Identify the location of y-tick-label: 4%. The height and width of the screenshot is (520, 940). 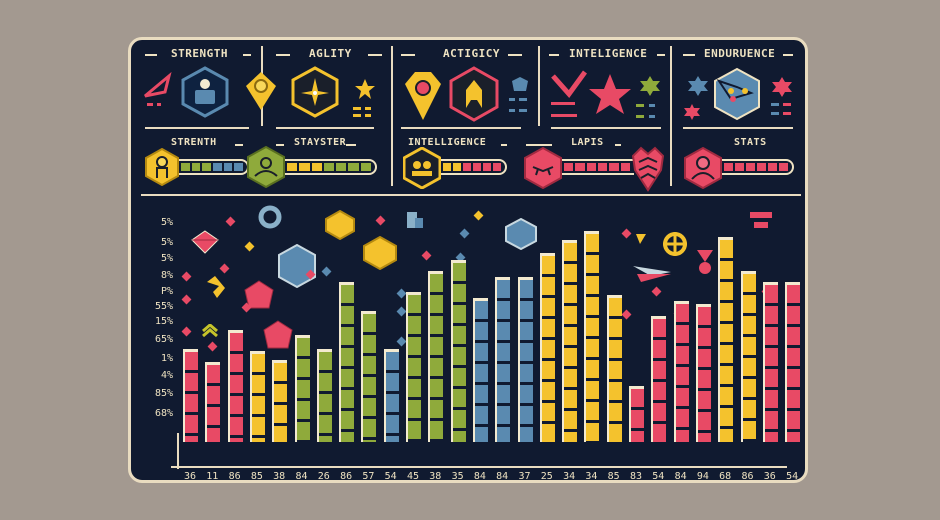
(166, 375).